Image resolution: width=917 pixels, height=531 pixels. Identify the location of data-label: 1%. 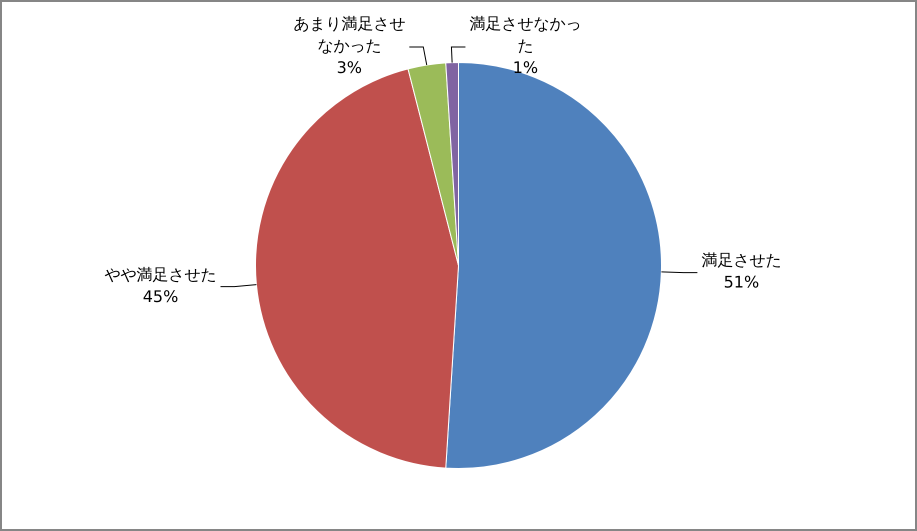
(525, 68).